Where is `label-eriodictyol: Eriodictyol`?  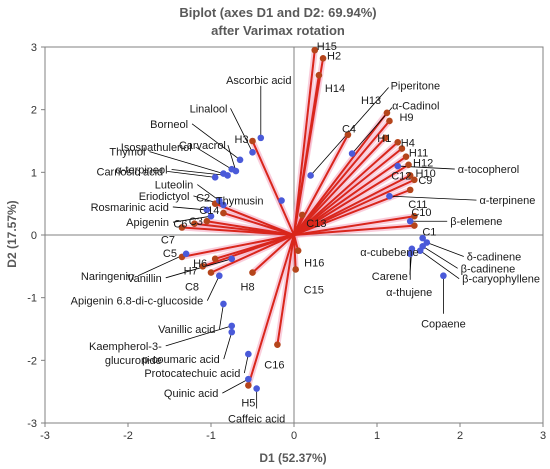
label-eriodictyol: Eriodictyol is located at coordinates (164, 197).